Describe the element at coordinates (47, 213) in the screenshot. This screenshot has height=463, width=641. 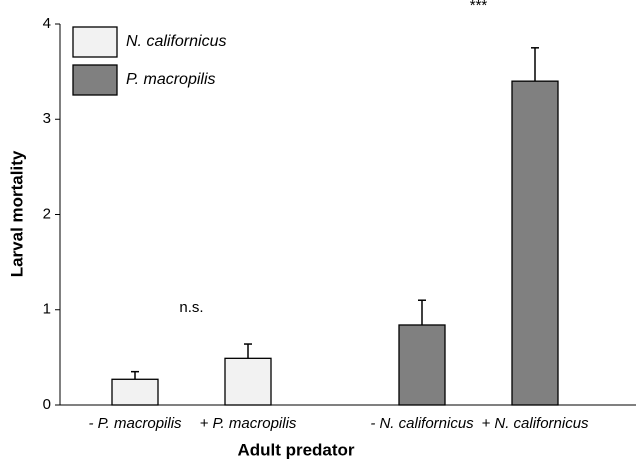
I see `y-tick-label: 2` at that location.